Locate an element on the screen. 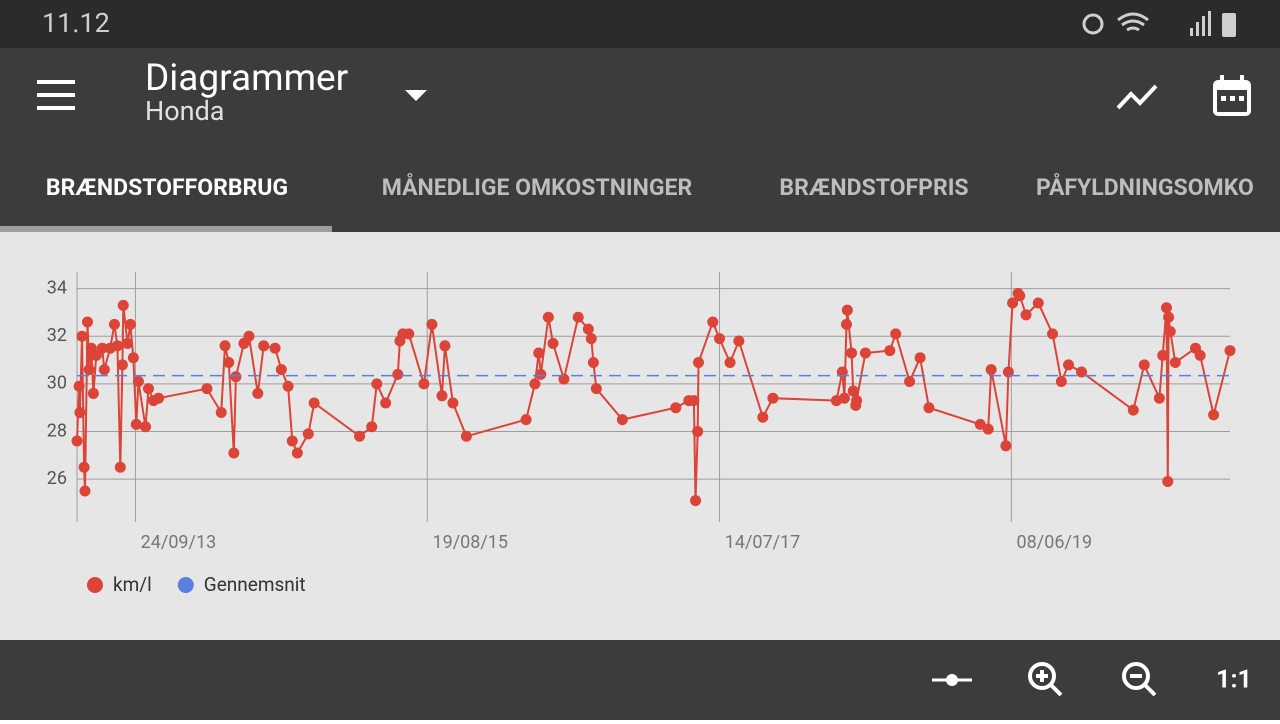 The height and width of the screenshot is (724, 1280). y-tick-label: 28 is located at coordinates (57, 430).